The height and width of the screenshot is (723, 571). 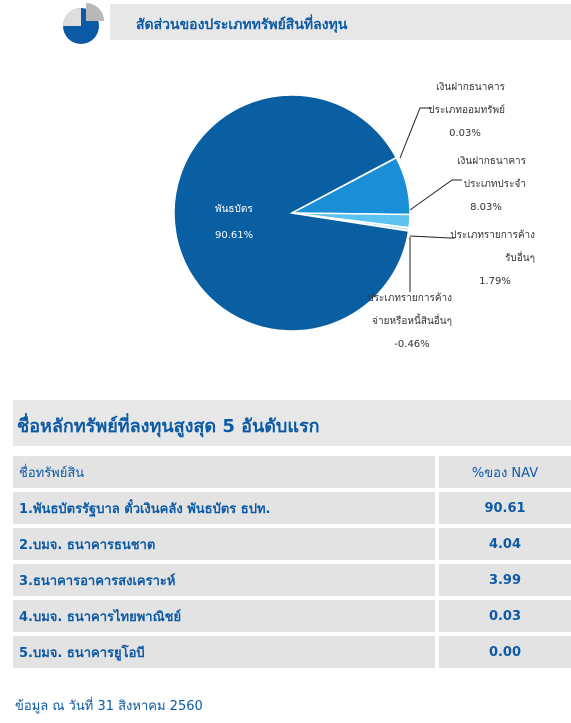 I want to click on col-header-pct: %ของ NAV, so click(x=505, y=472).